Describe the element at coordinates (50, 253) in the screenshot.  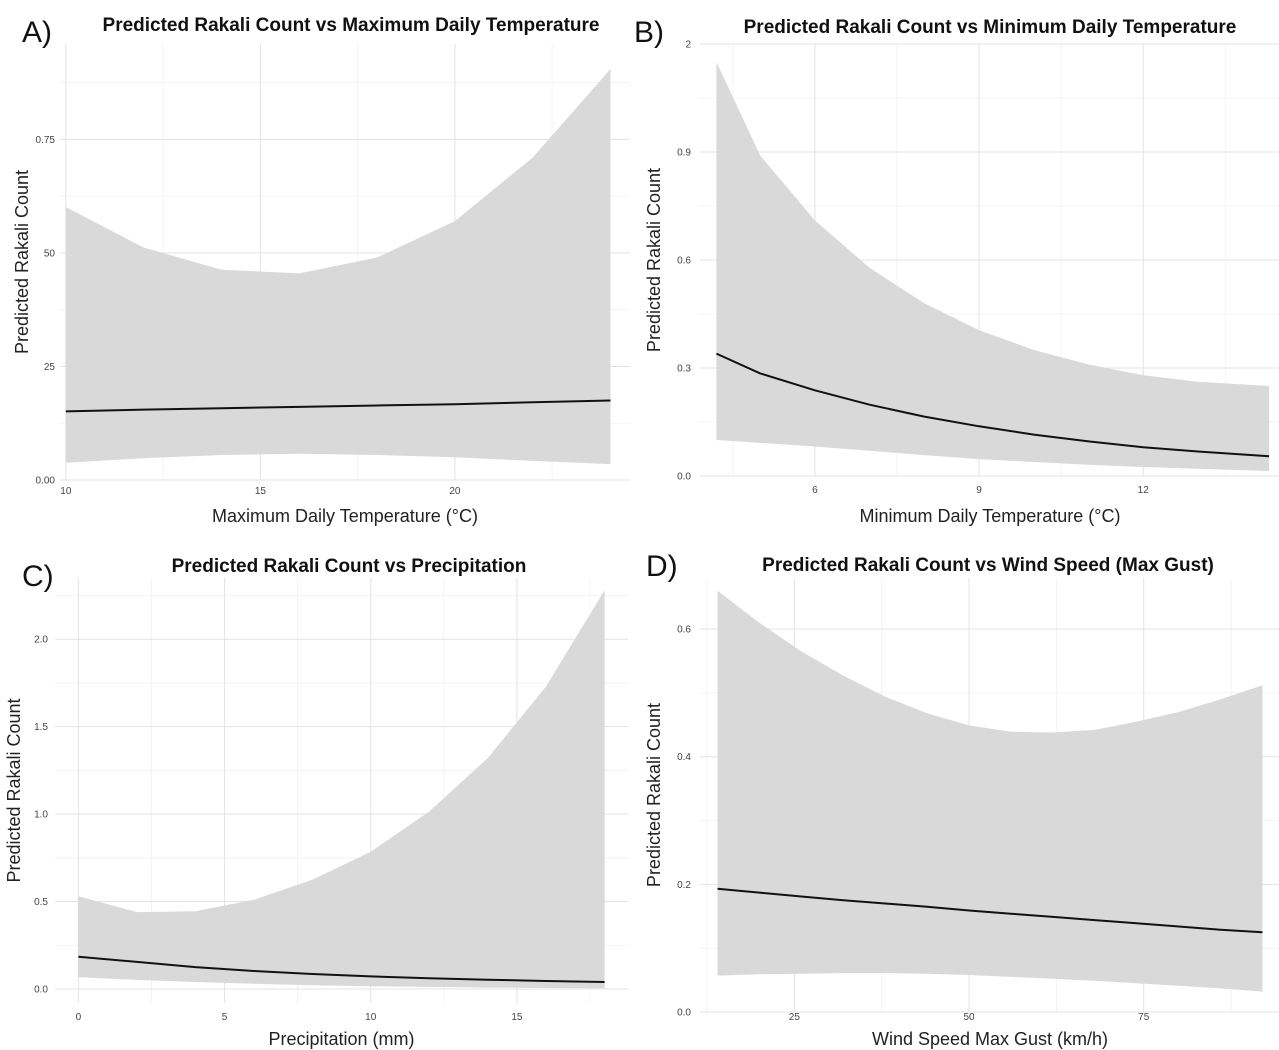
I see `panel-a-y-tick-label: 50` at that location.